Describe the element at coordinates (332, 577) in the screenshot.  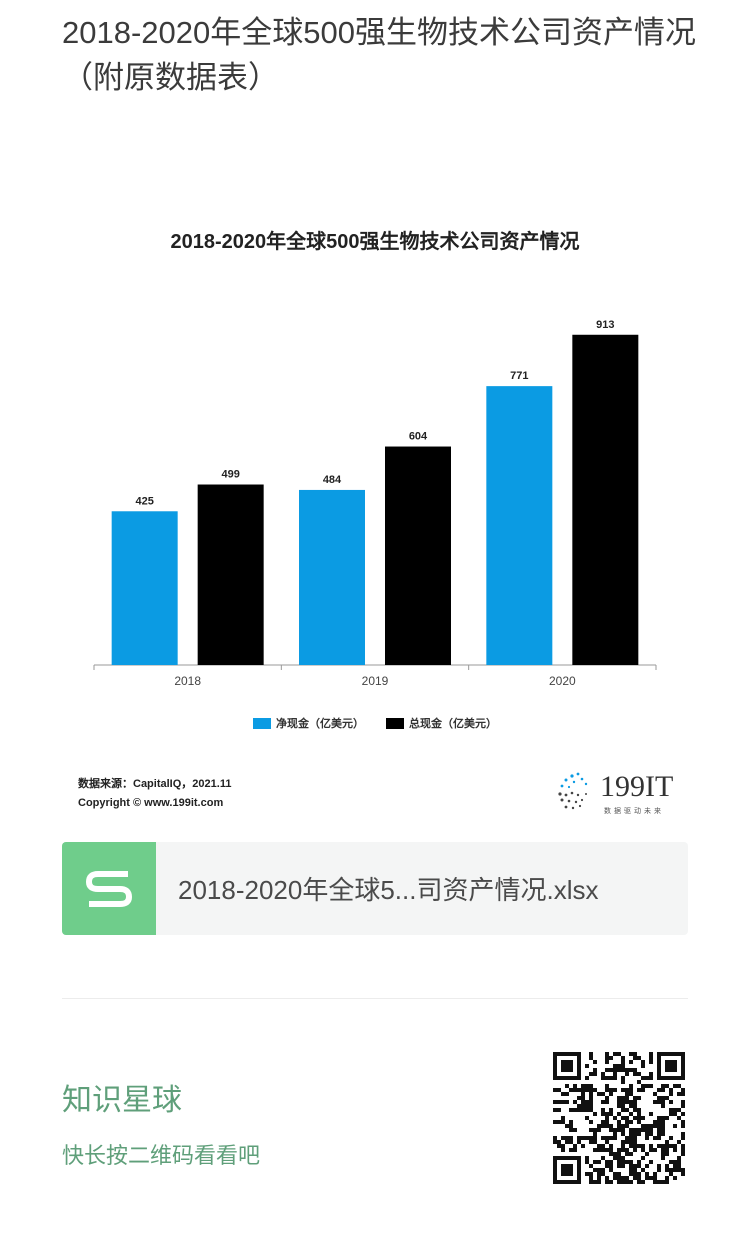
I see `bar-net-cash-2019` at that location.